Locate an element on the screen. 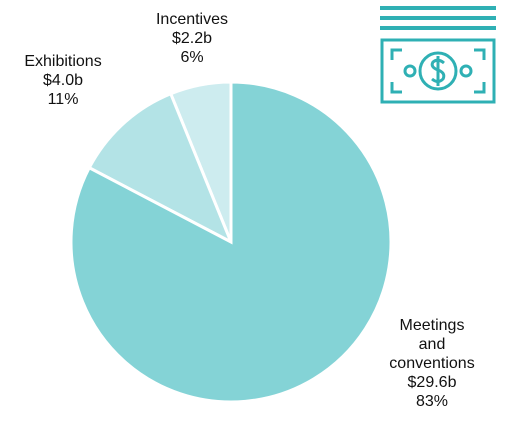 The image size is (513, 433). value-label: $4.0b is located at coordinates (63, 80).